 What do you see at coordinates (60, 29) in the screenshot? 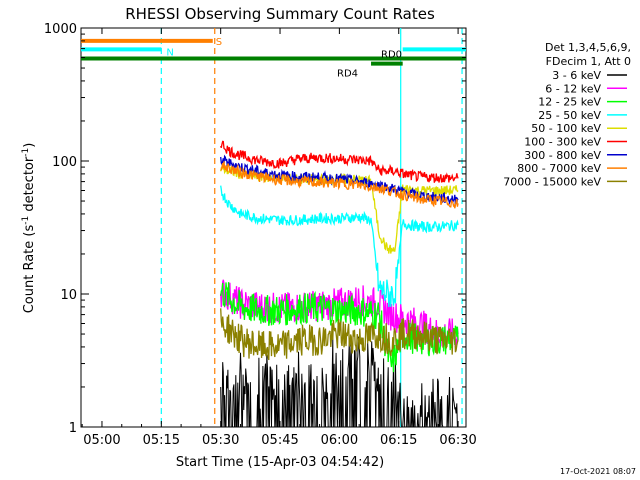
I see `y-tick-label: 1000` at bounding box center [60, 29].